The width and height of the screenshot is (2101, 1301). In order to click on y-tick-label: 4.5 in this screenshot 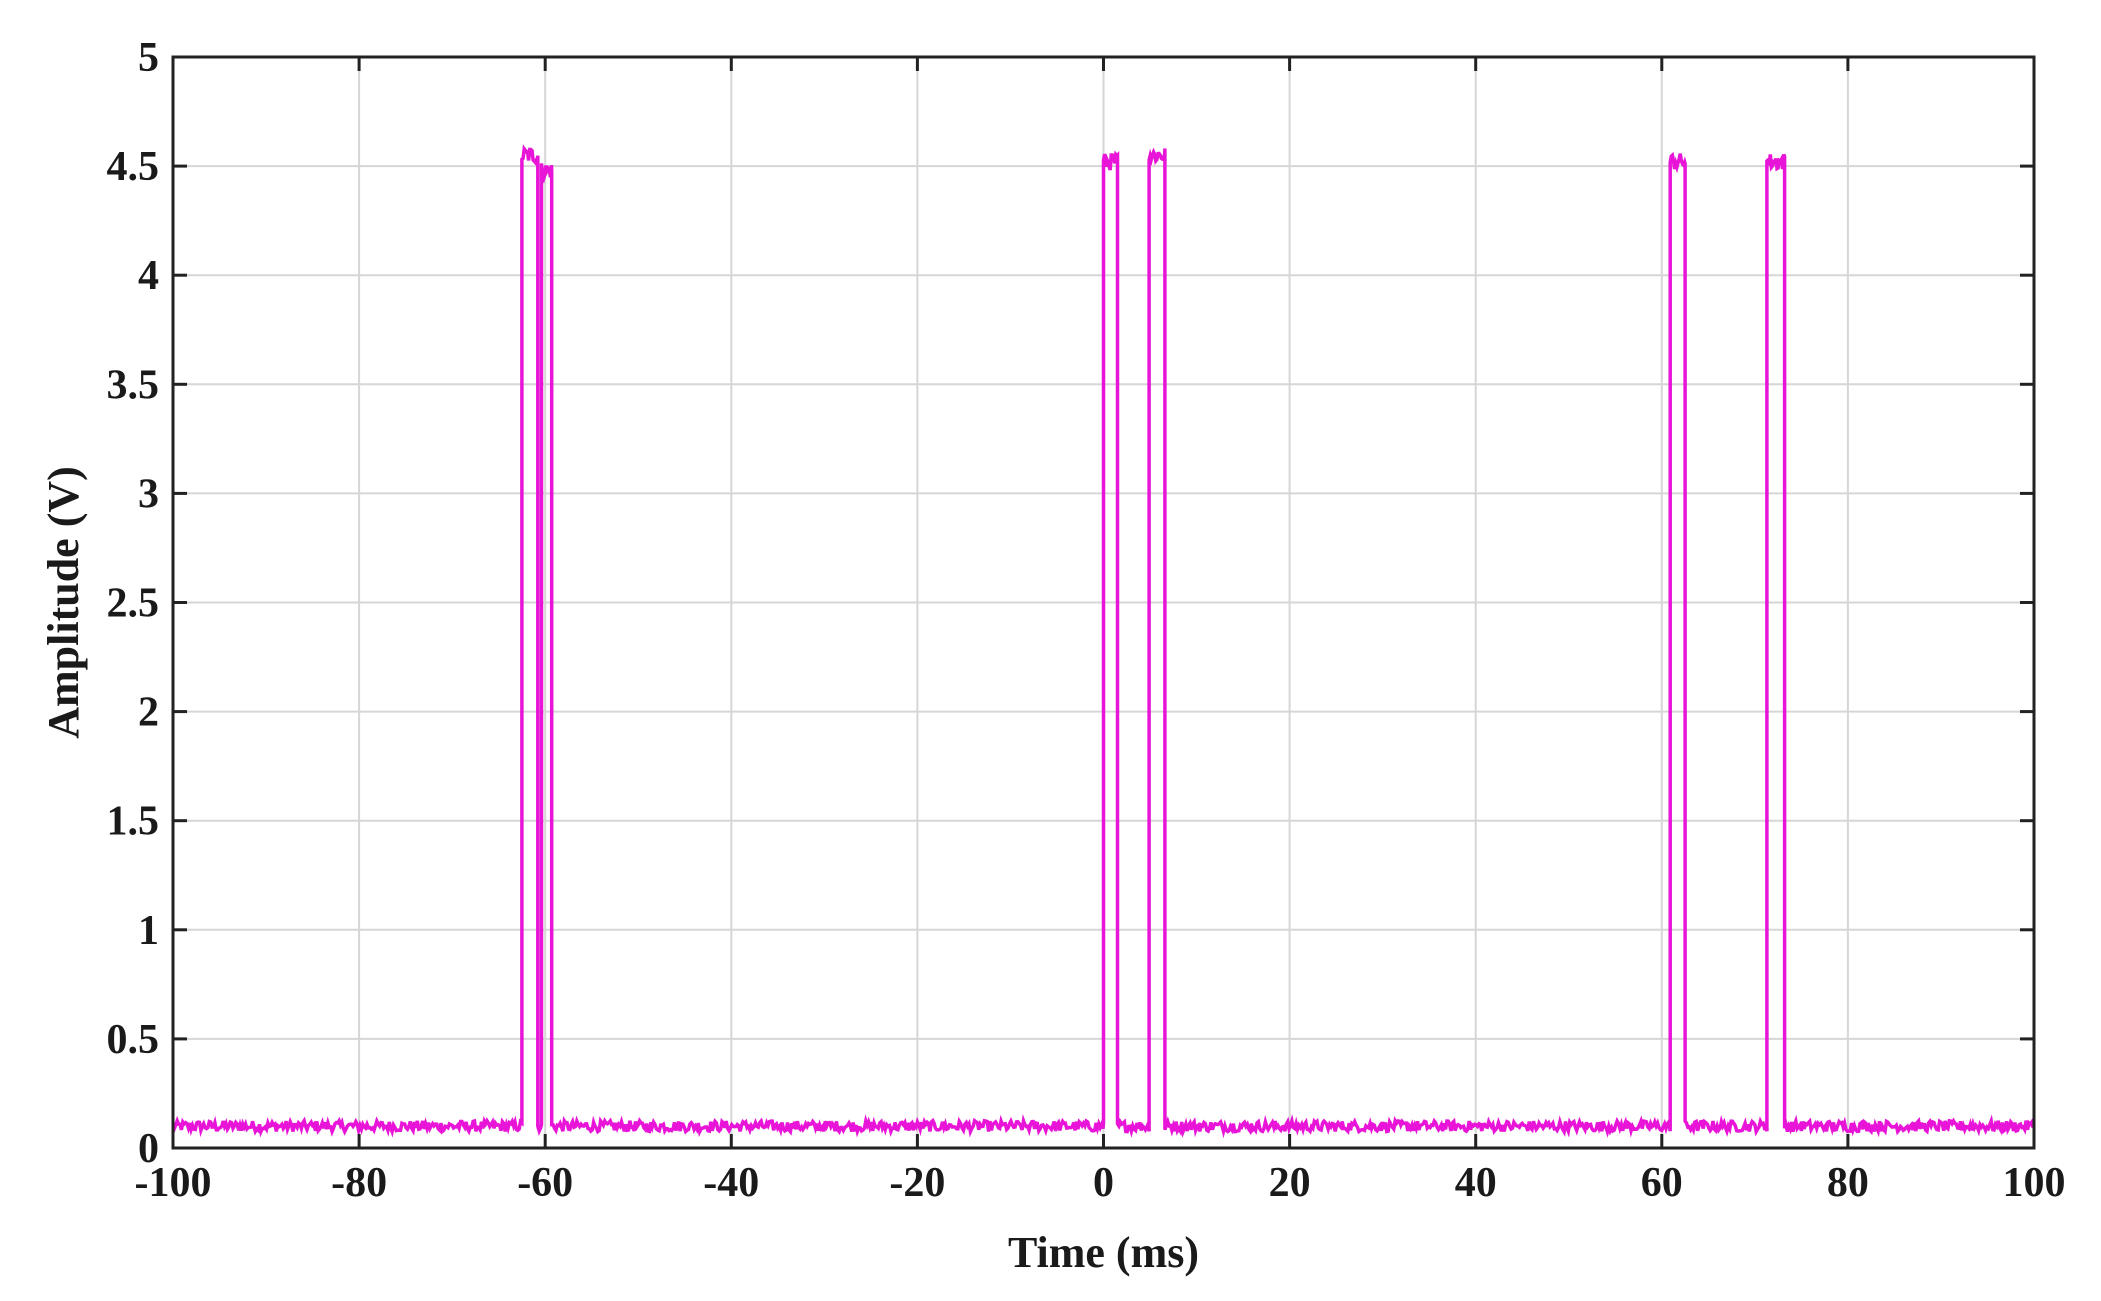, I will do `click(133, 167)`.